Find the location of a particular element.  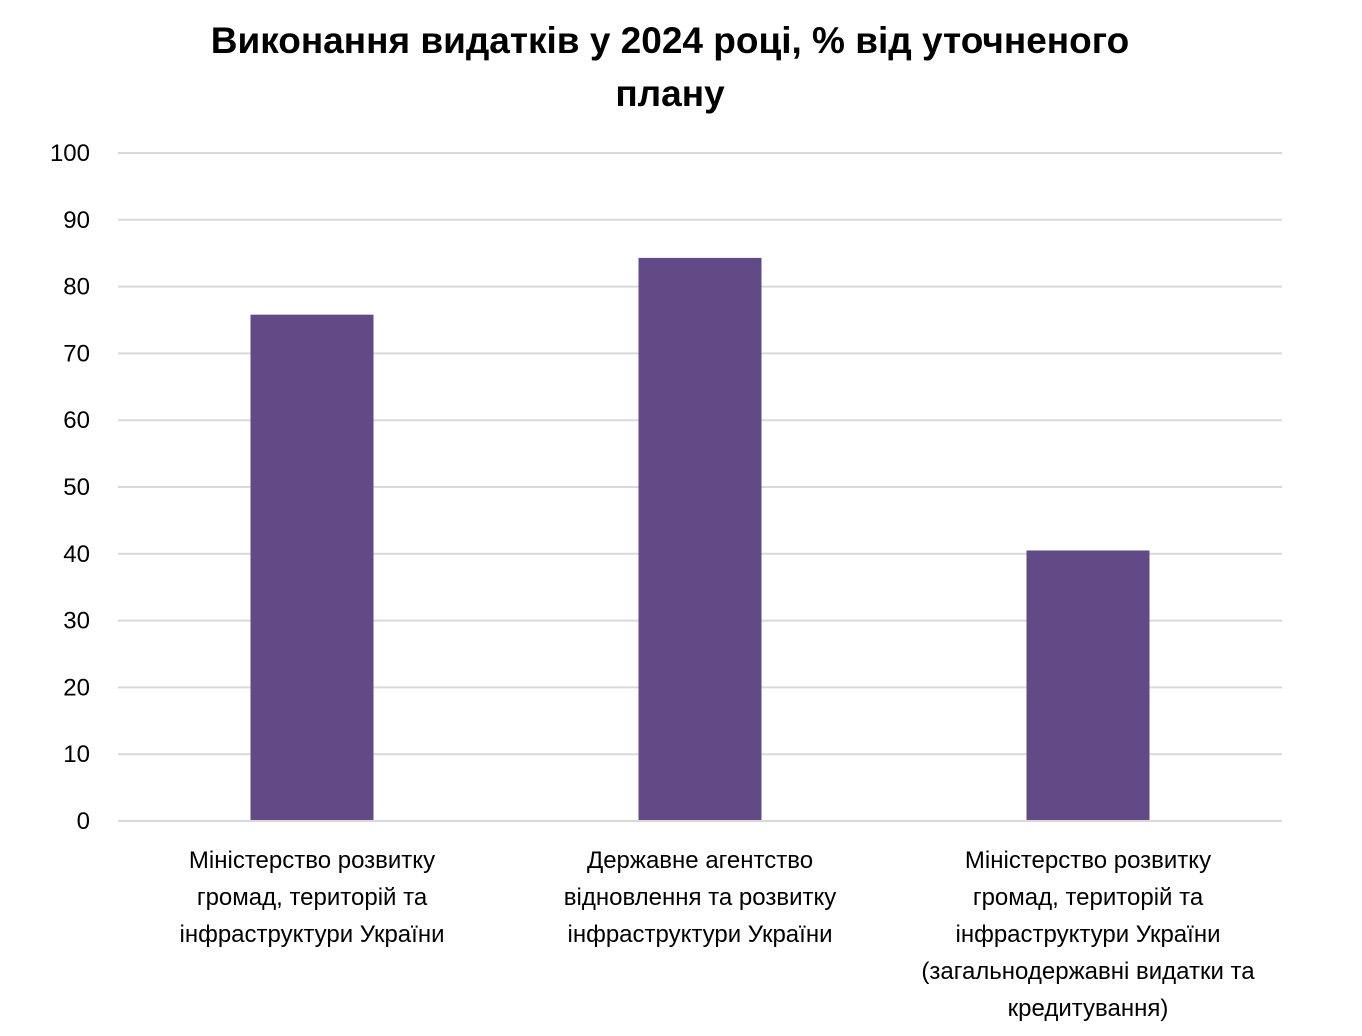

y-tick-label: 10 is located at coordinates (76, 754).